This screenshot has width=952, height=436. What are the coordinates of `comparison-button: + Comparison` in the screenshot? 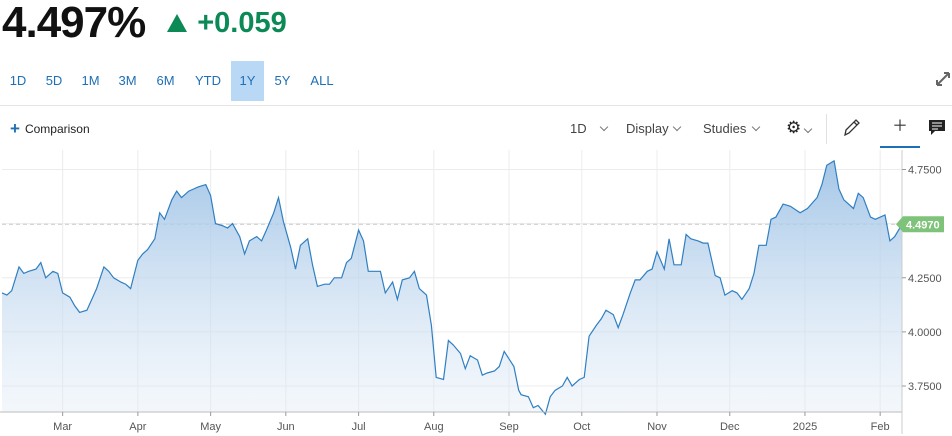 It's located at (50, 128).